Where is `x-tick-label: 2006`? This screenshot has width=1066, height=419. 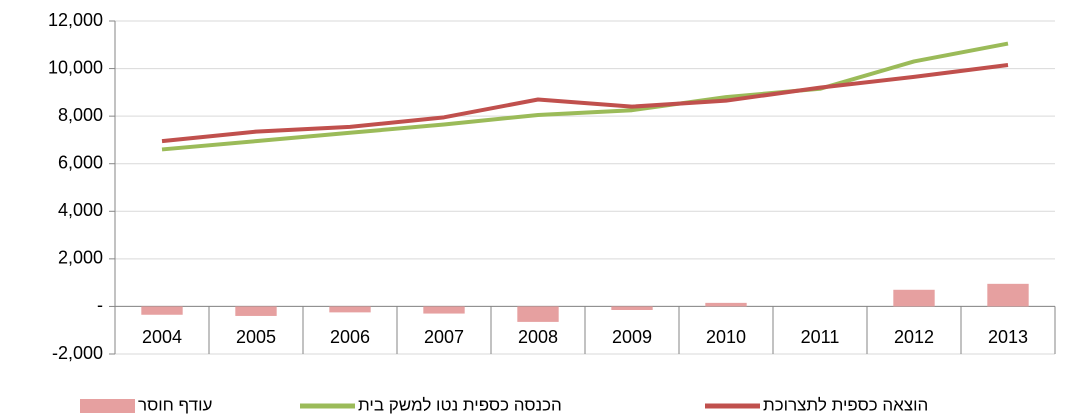
x-tick-label: 2006 is located at coordinates (350, 337).